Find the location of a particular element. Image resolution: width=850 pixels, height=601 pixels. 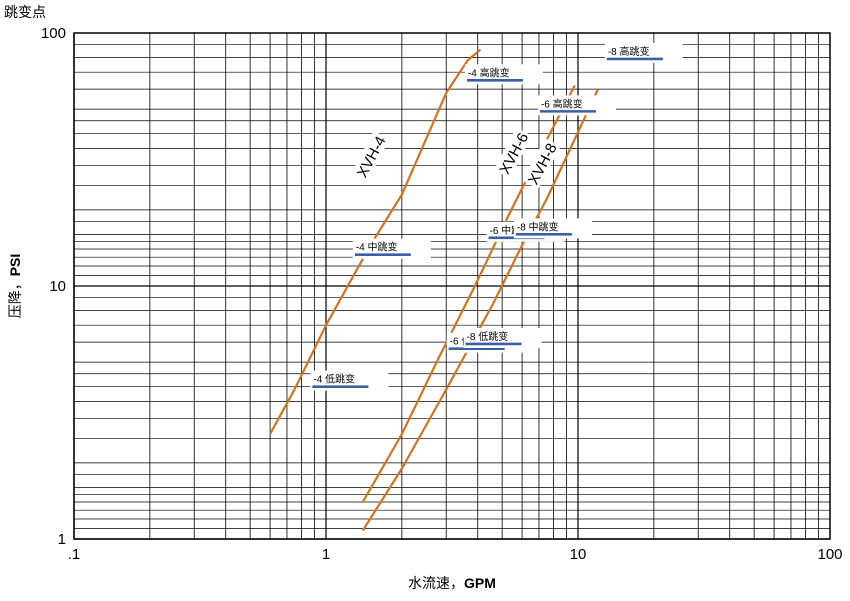

trip-point-label: -8 中跳变 is located at coordinates (538, 226).